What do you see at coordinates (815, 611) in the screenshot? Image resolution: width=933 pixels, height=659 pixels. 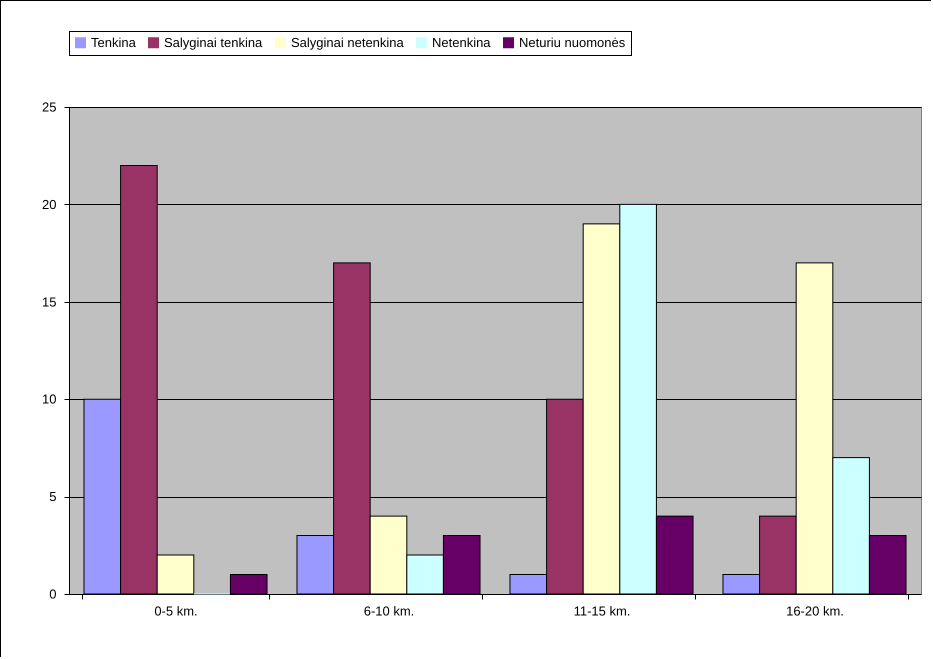 I see `x-tick-label: 16-20 km.` at bounding box center [815, 611].